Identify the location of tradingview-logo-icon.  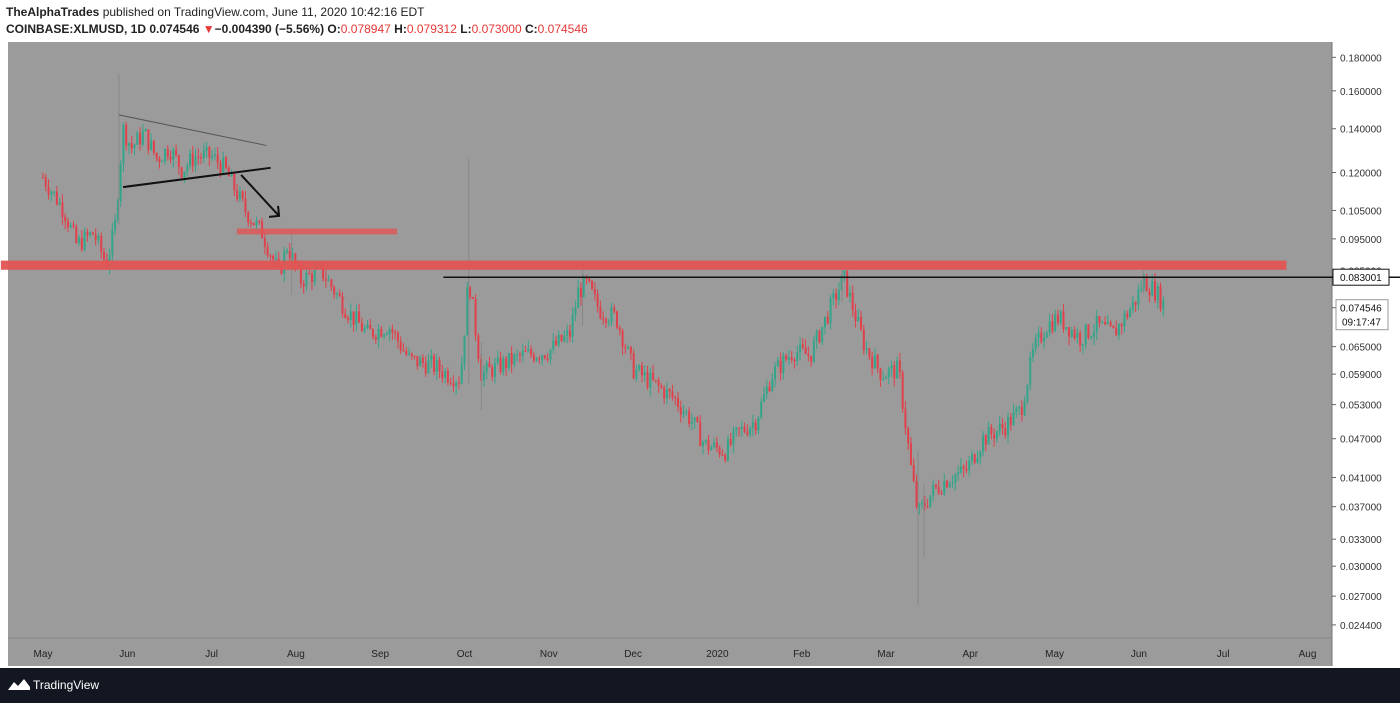
(19, 685).